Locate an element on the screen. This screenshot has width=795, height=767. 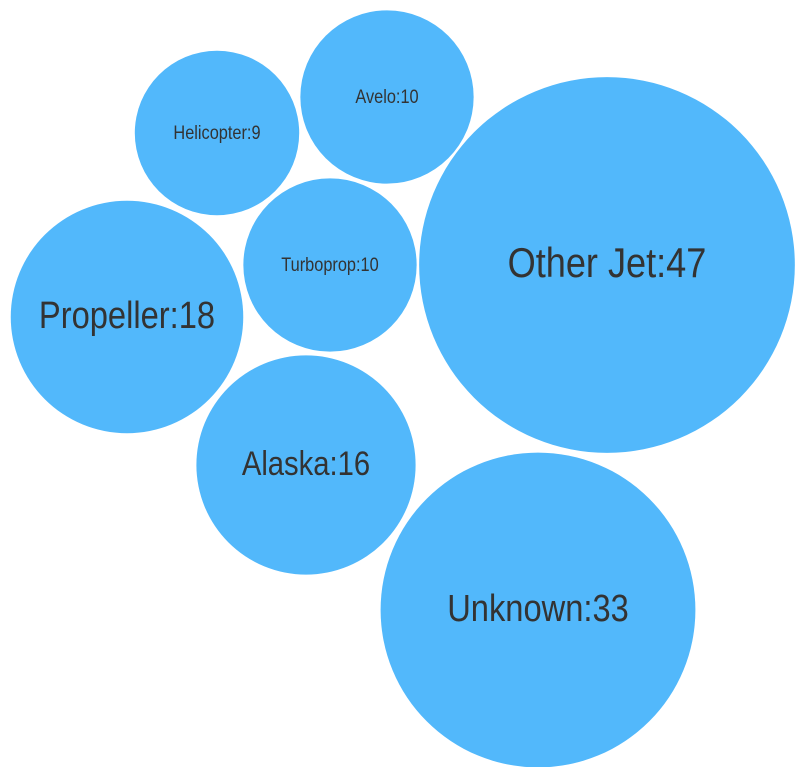
bubble-label: Helicopter:9 is located at coordinates (216, 132).